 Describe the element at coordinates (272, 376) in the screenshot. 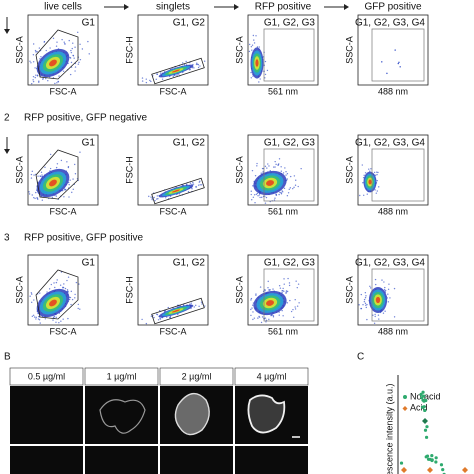

I see `concentration-label: 4 µg/ml` at that location.